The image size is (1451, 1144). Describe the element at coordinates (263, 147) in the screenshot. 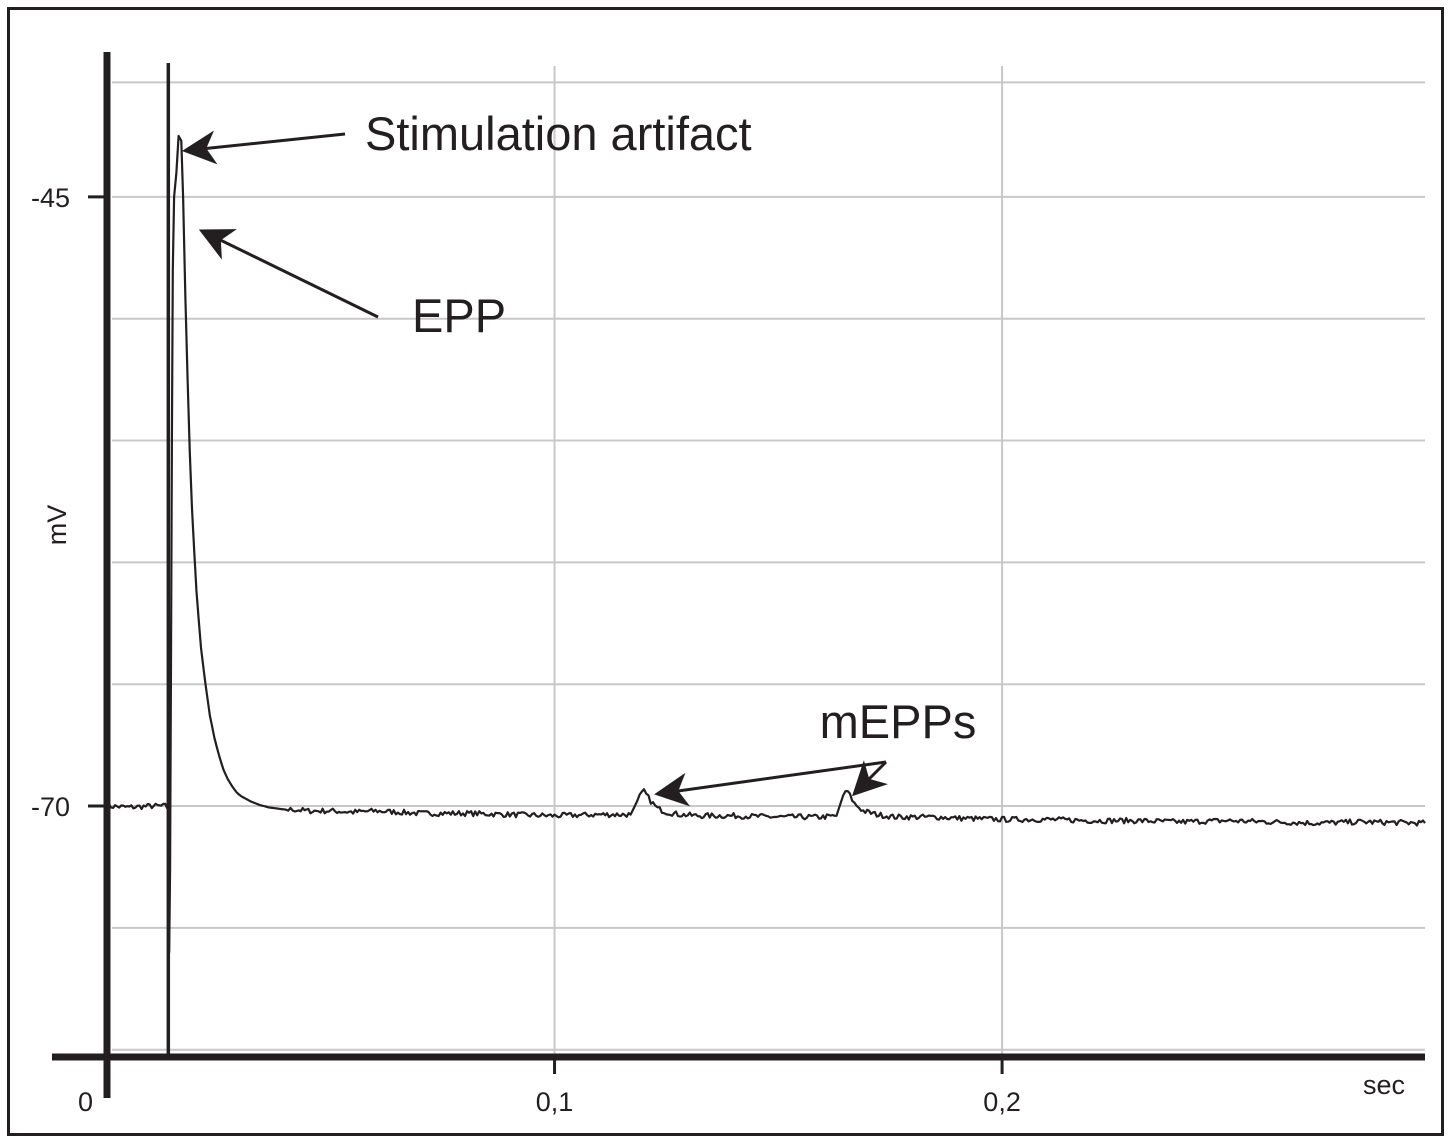

I see `stimulation-artifact-arrow` at that location.